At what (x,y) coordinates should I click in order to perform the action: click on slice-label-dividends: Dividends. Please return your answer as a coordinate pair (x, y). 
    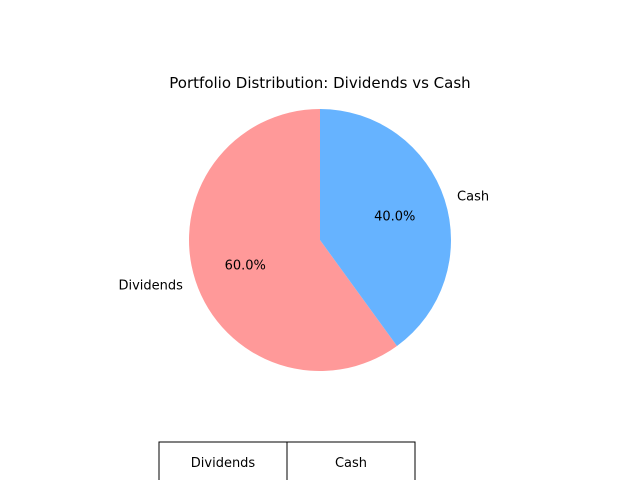
    Looking at the image, I should click on (150, 286).